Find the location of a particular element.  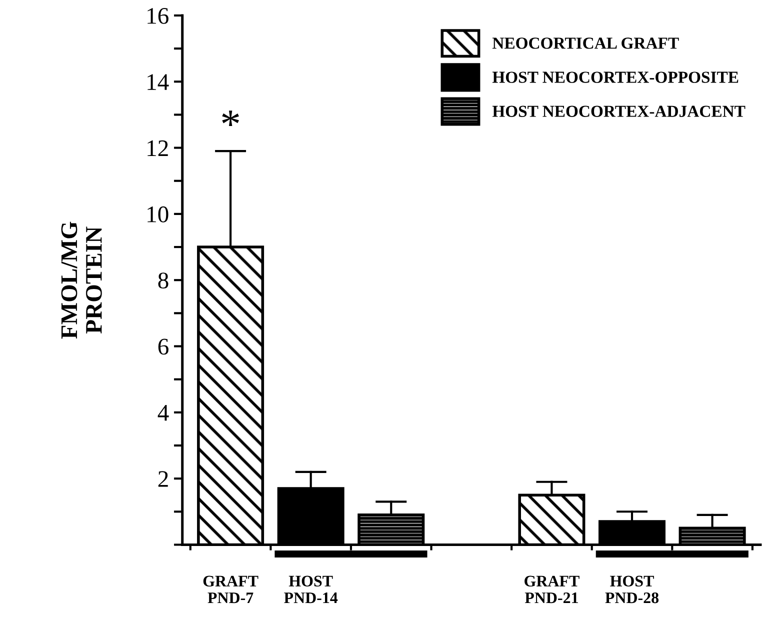

x-tick-label: HOST PND-28 is located at coordinates (632, 590).